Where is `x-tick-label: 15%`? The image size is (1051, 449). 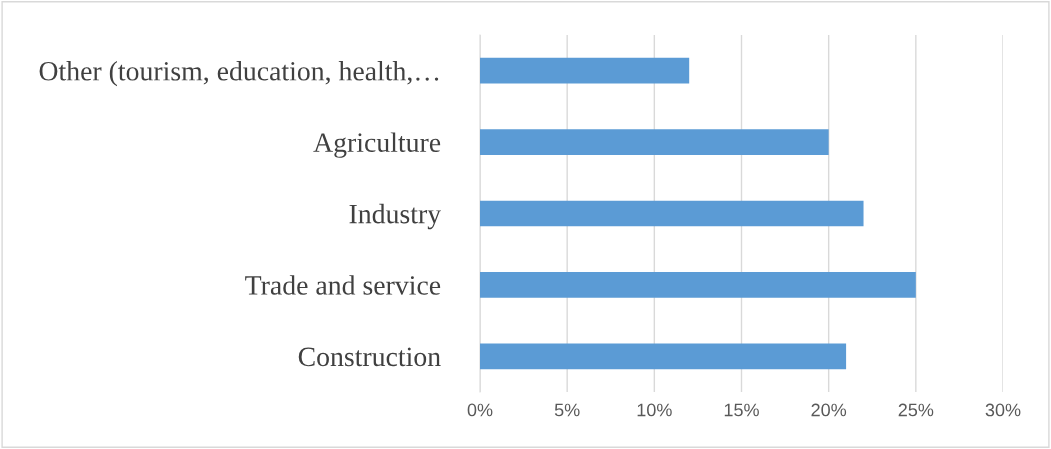 x-tick-label: 15% is located at coordinates (741, 410).